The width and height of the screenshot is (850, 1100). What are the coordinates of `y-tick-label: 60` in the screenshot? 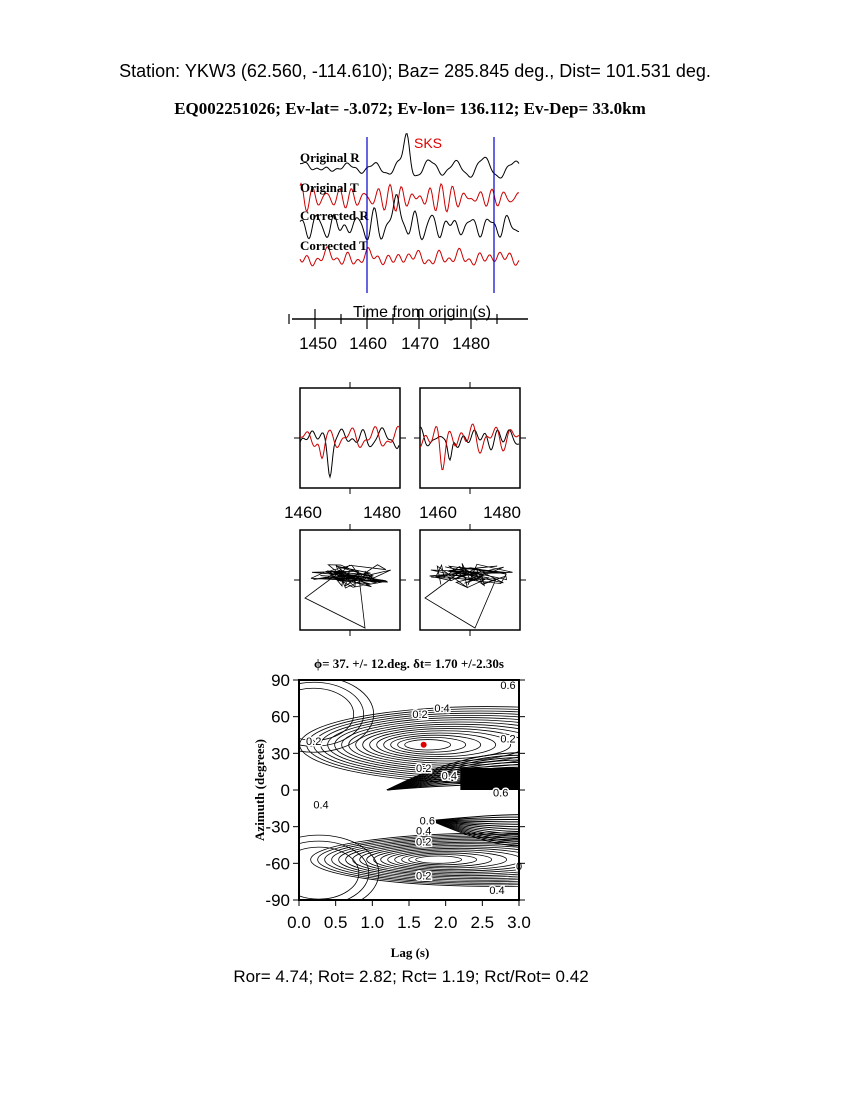 It's located at (280, 717).